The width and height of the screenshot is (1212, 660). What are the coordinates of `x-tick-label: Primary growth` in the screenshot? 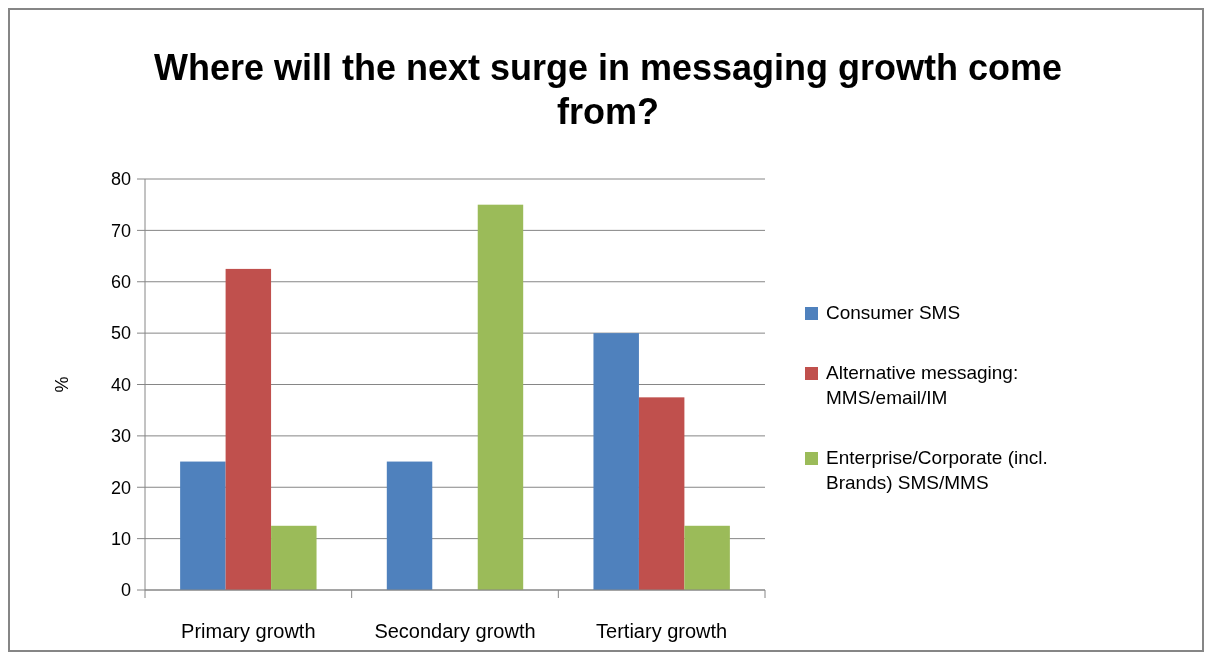 It's located at (248, 631).